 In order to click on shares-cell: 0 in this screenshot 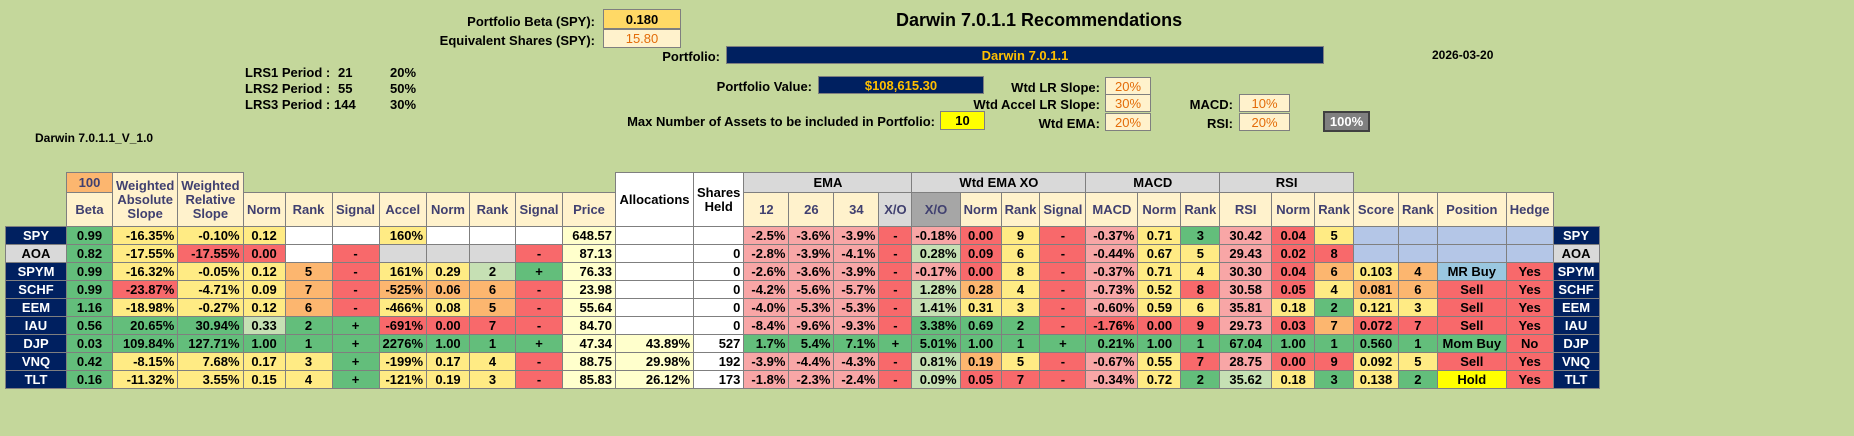, I will do `click(719, 289)`.